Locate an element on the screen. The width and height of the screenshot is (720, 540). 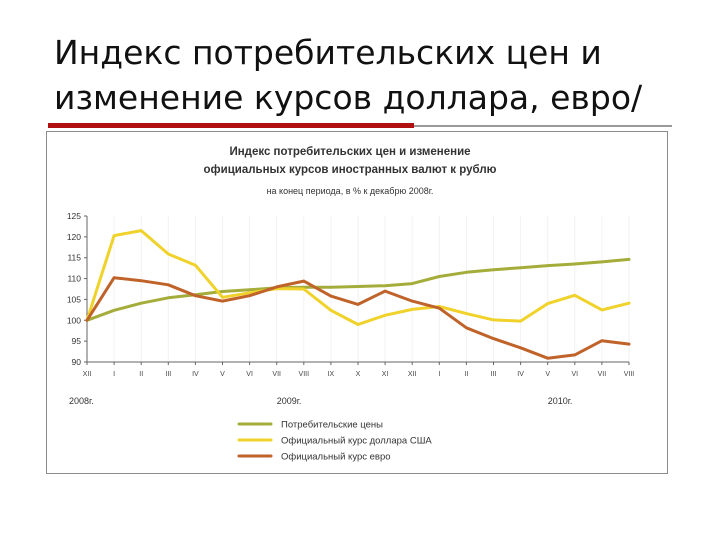
y-tick-label: 105 is located at coordinates (74, 299).